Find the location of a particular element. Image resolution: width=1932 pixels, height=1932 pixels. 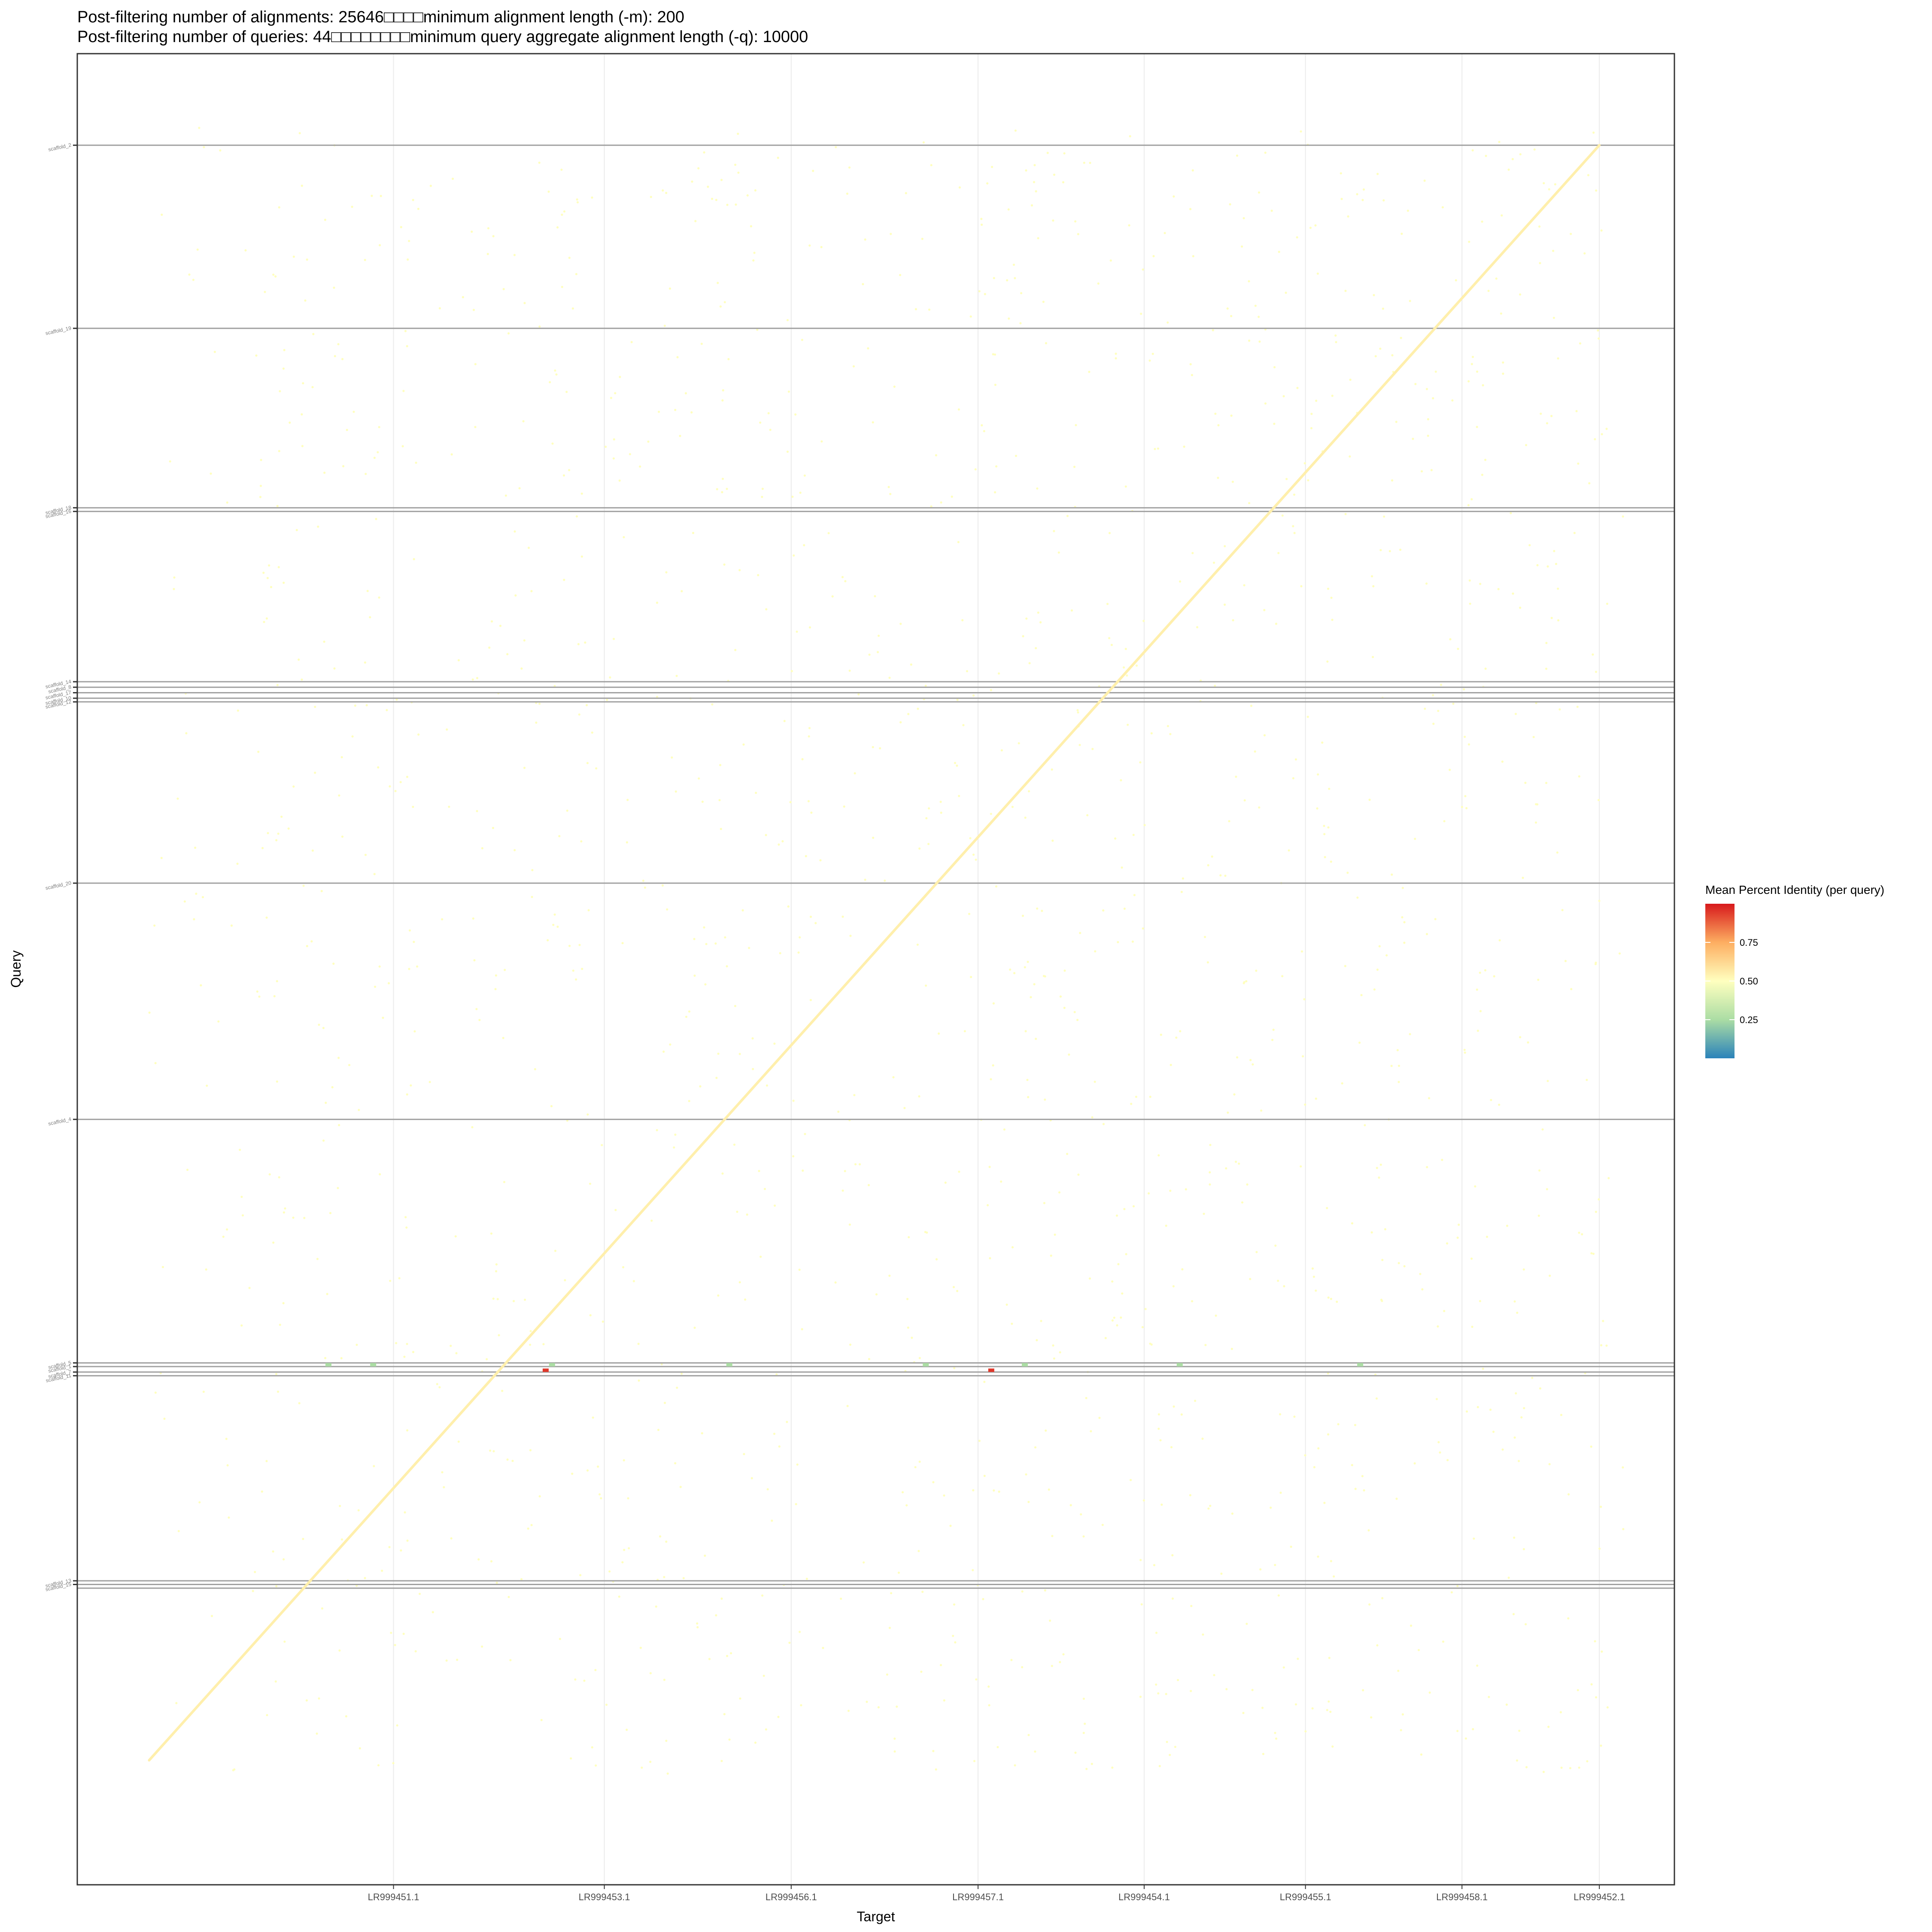

legend-title: Mean Percent Identity (per query) is located at coordinates (1794, 889).